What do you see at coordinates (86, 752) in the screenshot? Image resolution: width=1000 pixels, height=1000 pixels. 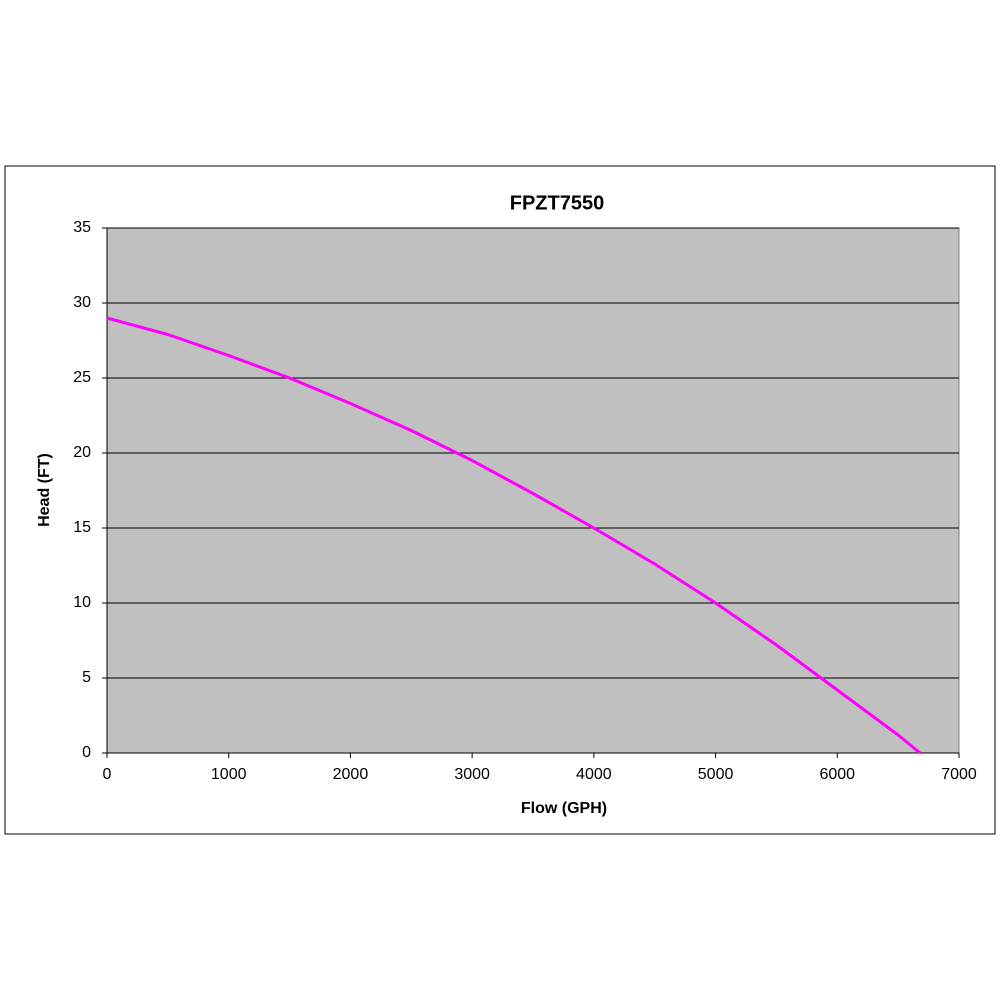 I see `y-tick-label: 0` at bounding box center [86, 752].